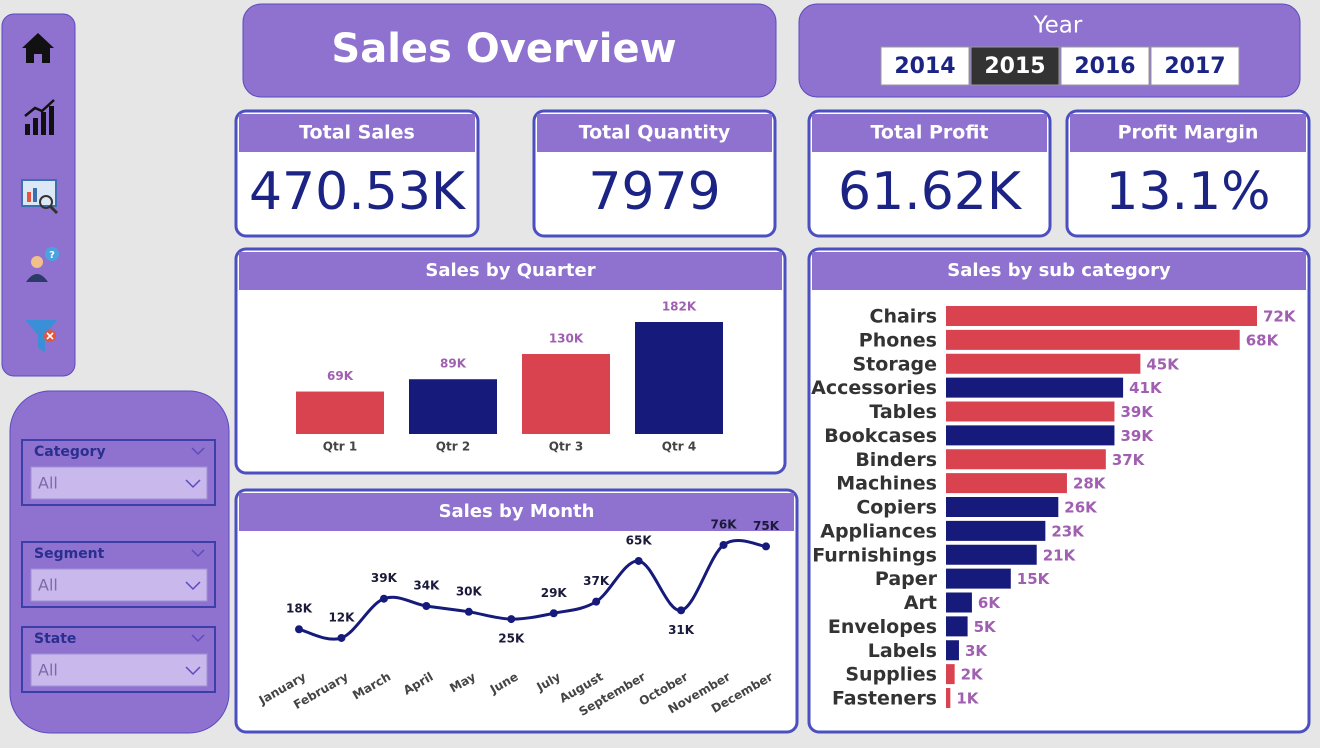 Image resolution: width=1320 pixels, height=748 pixels. I want to click on data-label: 76K, so click(724, 524).